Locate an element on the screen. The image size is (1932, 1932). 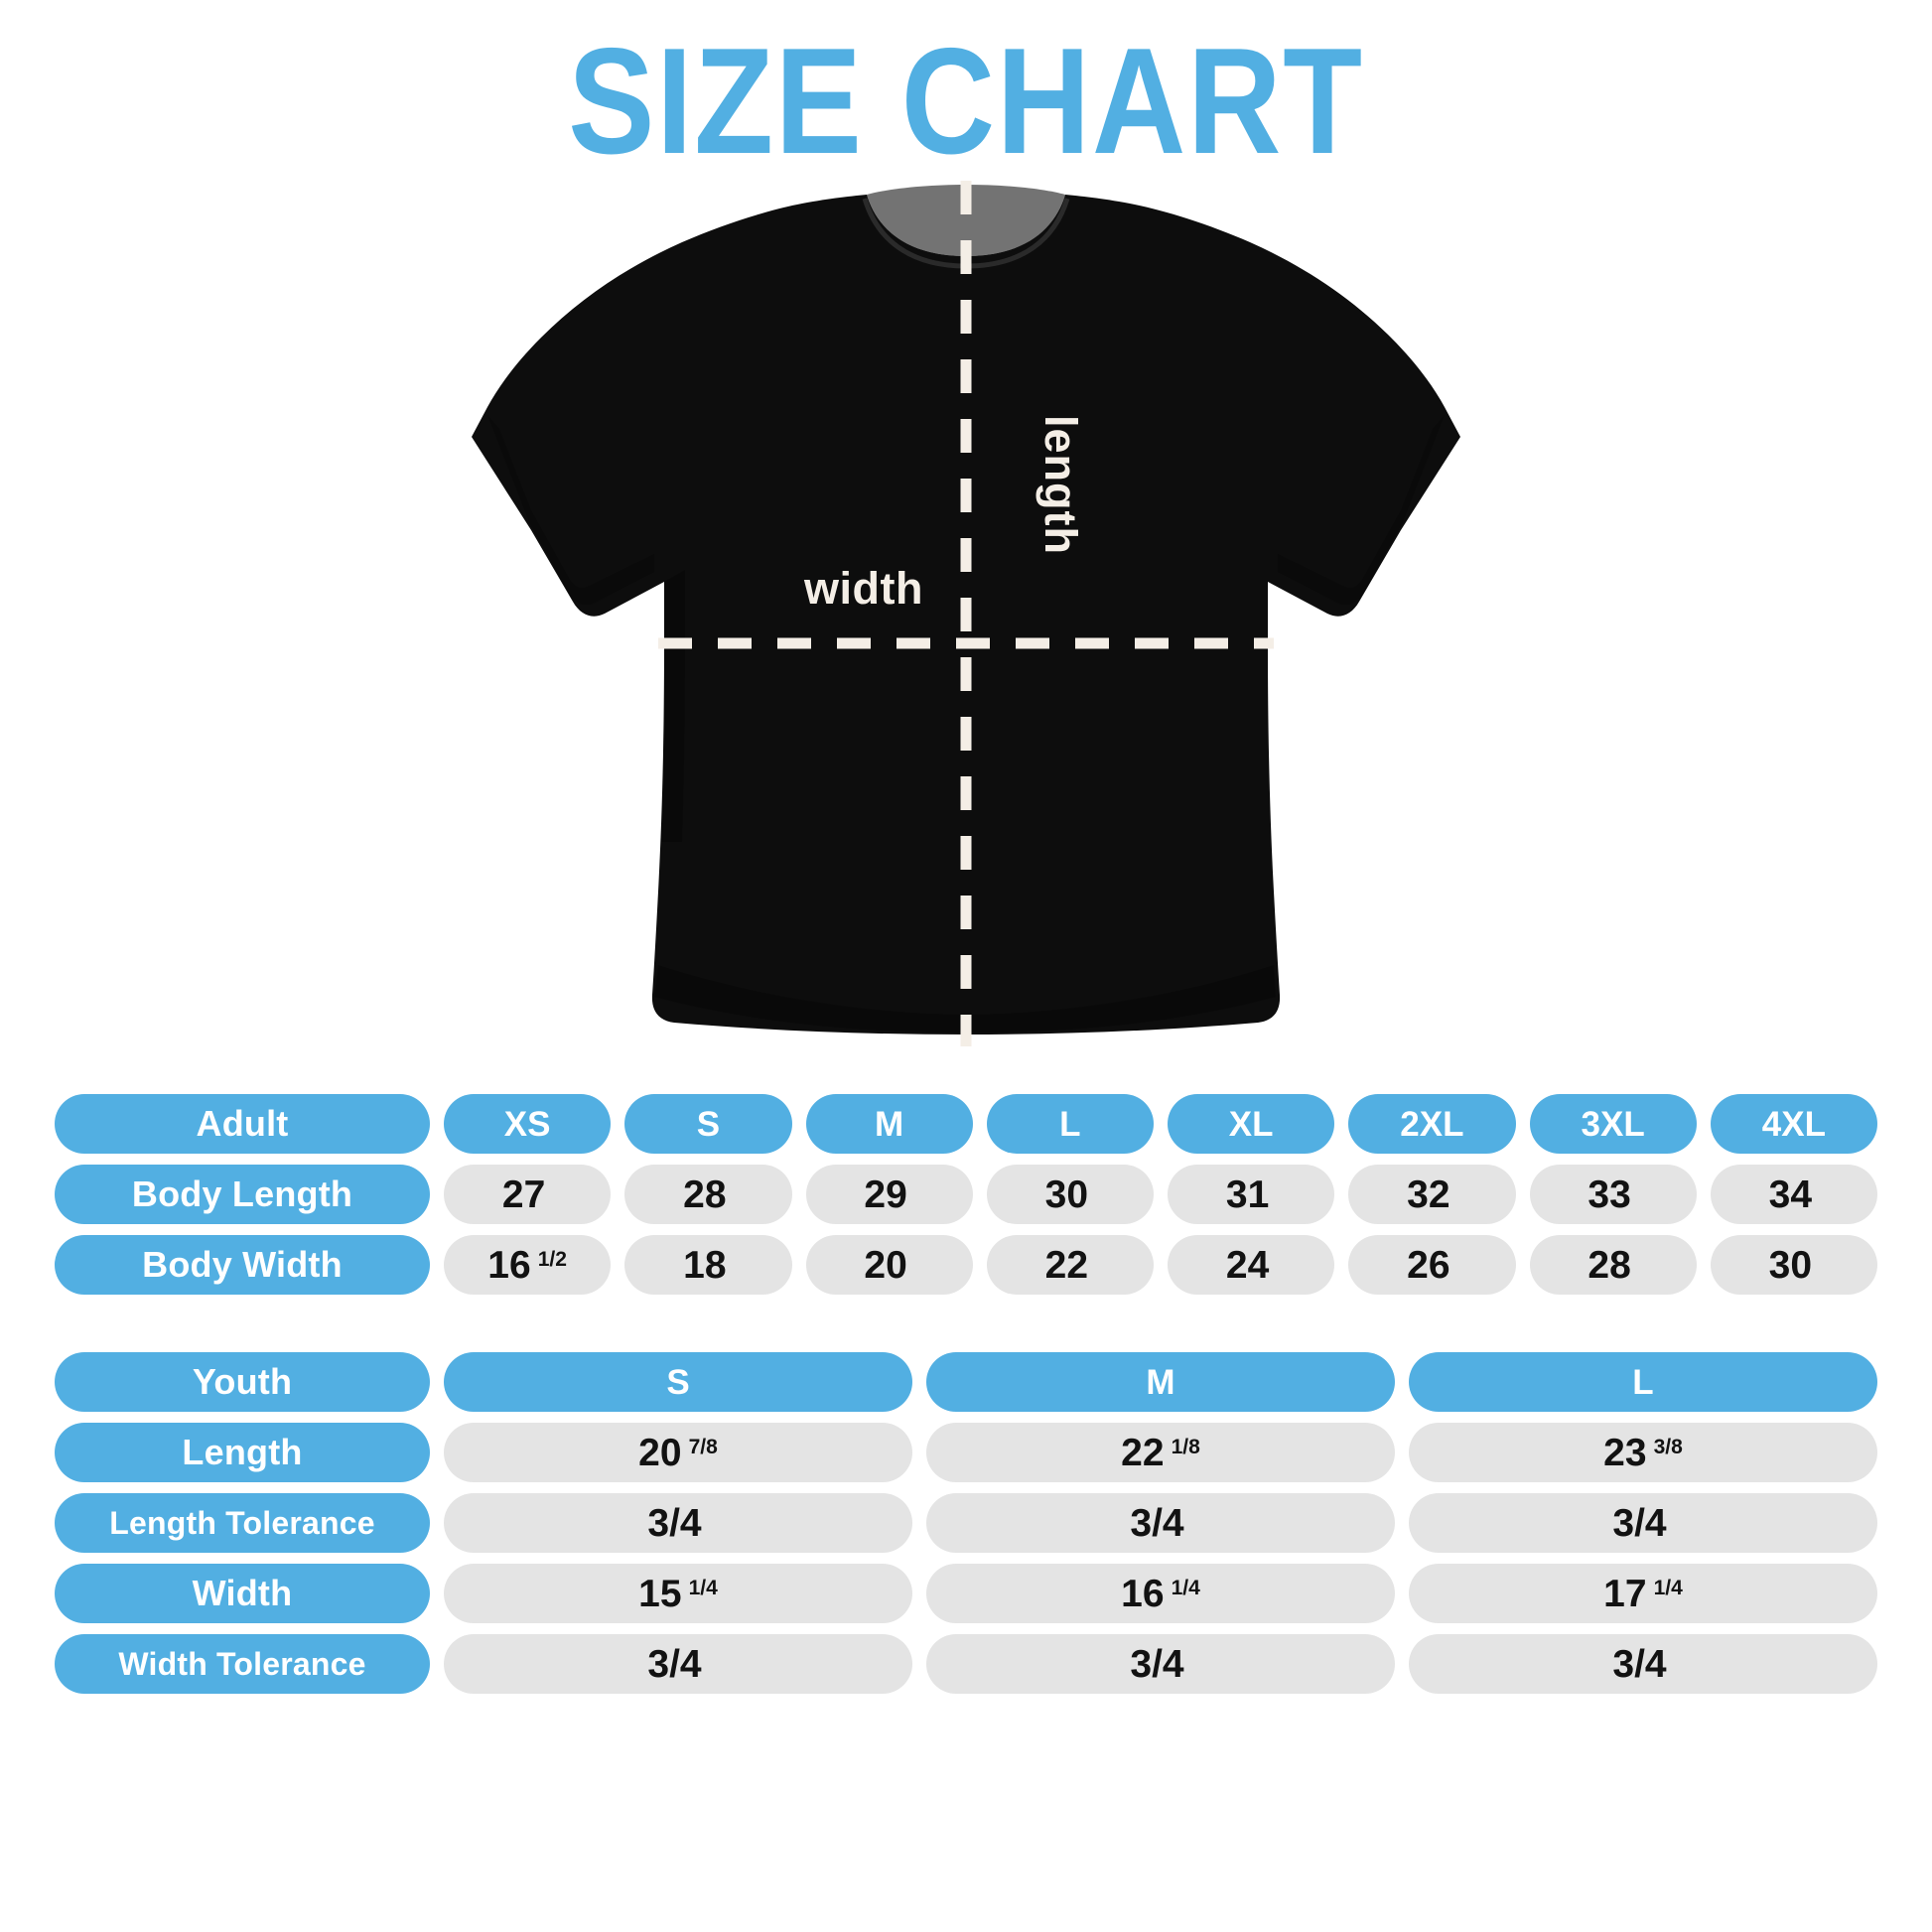
value-whole: 32 is located at coordinates (1428, 1194).